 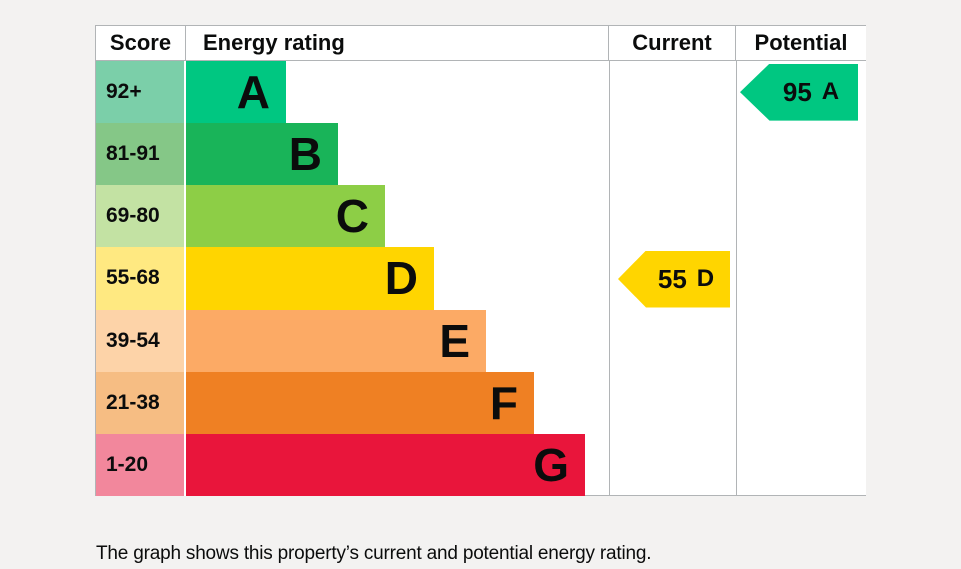 I want to click on score-range-label: 69-80, so click(x=141, y=216).